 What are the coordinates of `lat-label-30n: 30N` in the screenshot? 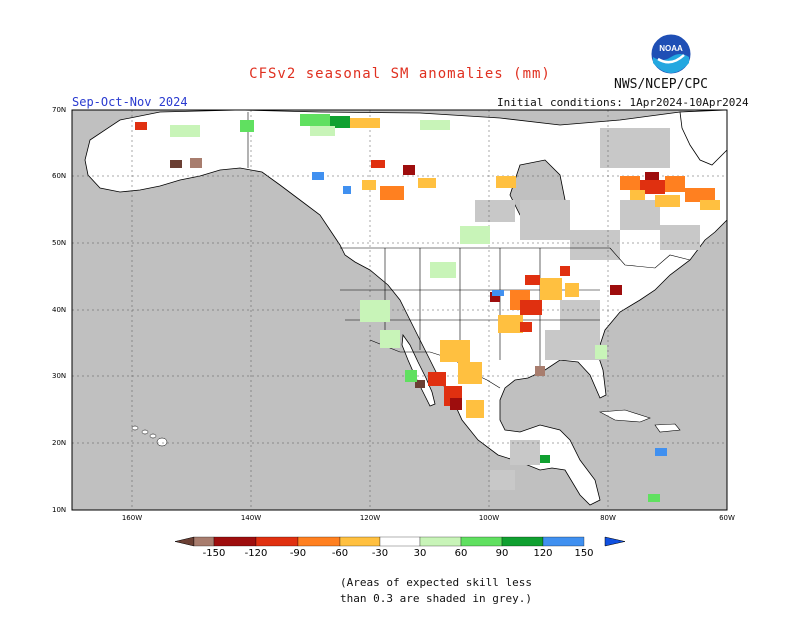 It's located at (59, 376).